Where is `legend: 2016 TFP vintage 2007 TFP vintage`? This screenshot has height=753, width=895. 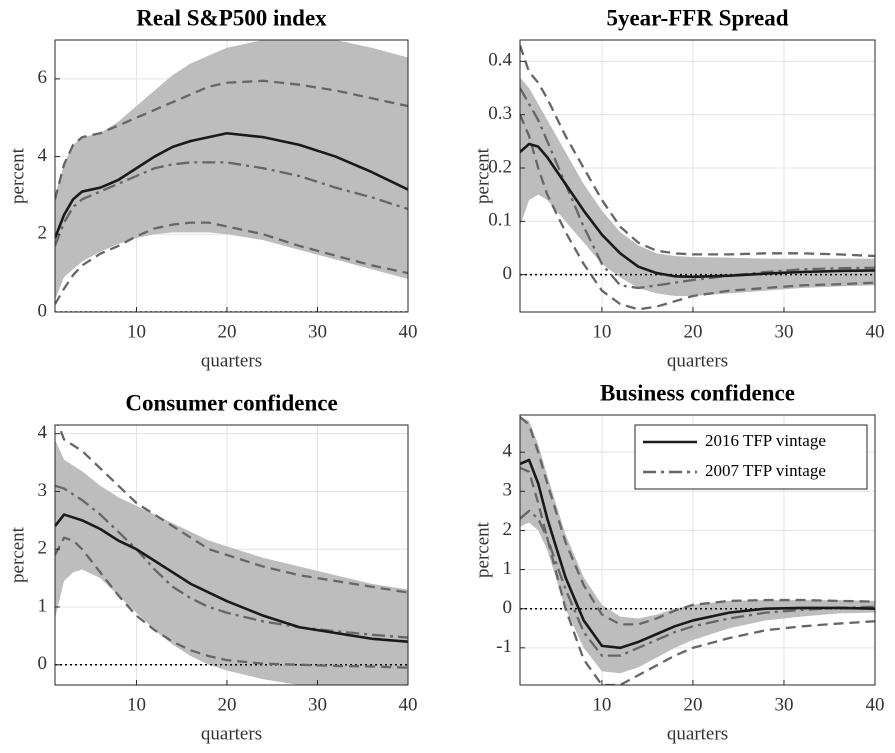
legend: 2016 TFP vintage 2007 TFP vintage is located at coordinates (751, 457).